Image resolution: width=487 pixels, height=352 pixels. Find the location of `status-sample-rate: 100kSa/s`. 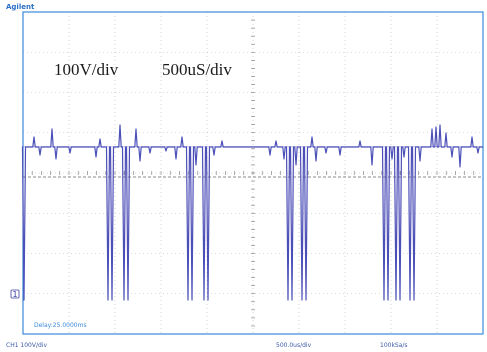

status-sample-rate: 100kSa/s is located at coordinates (394, 345).